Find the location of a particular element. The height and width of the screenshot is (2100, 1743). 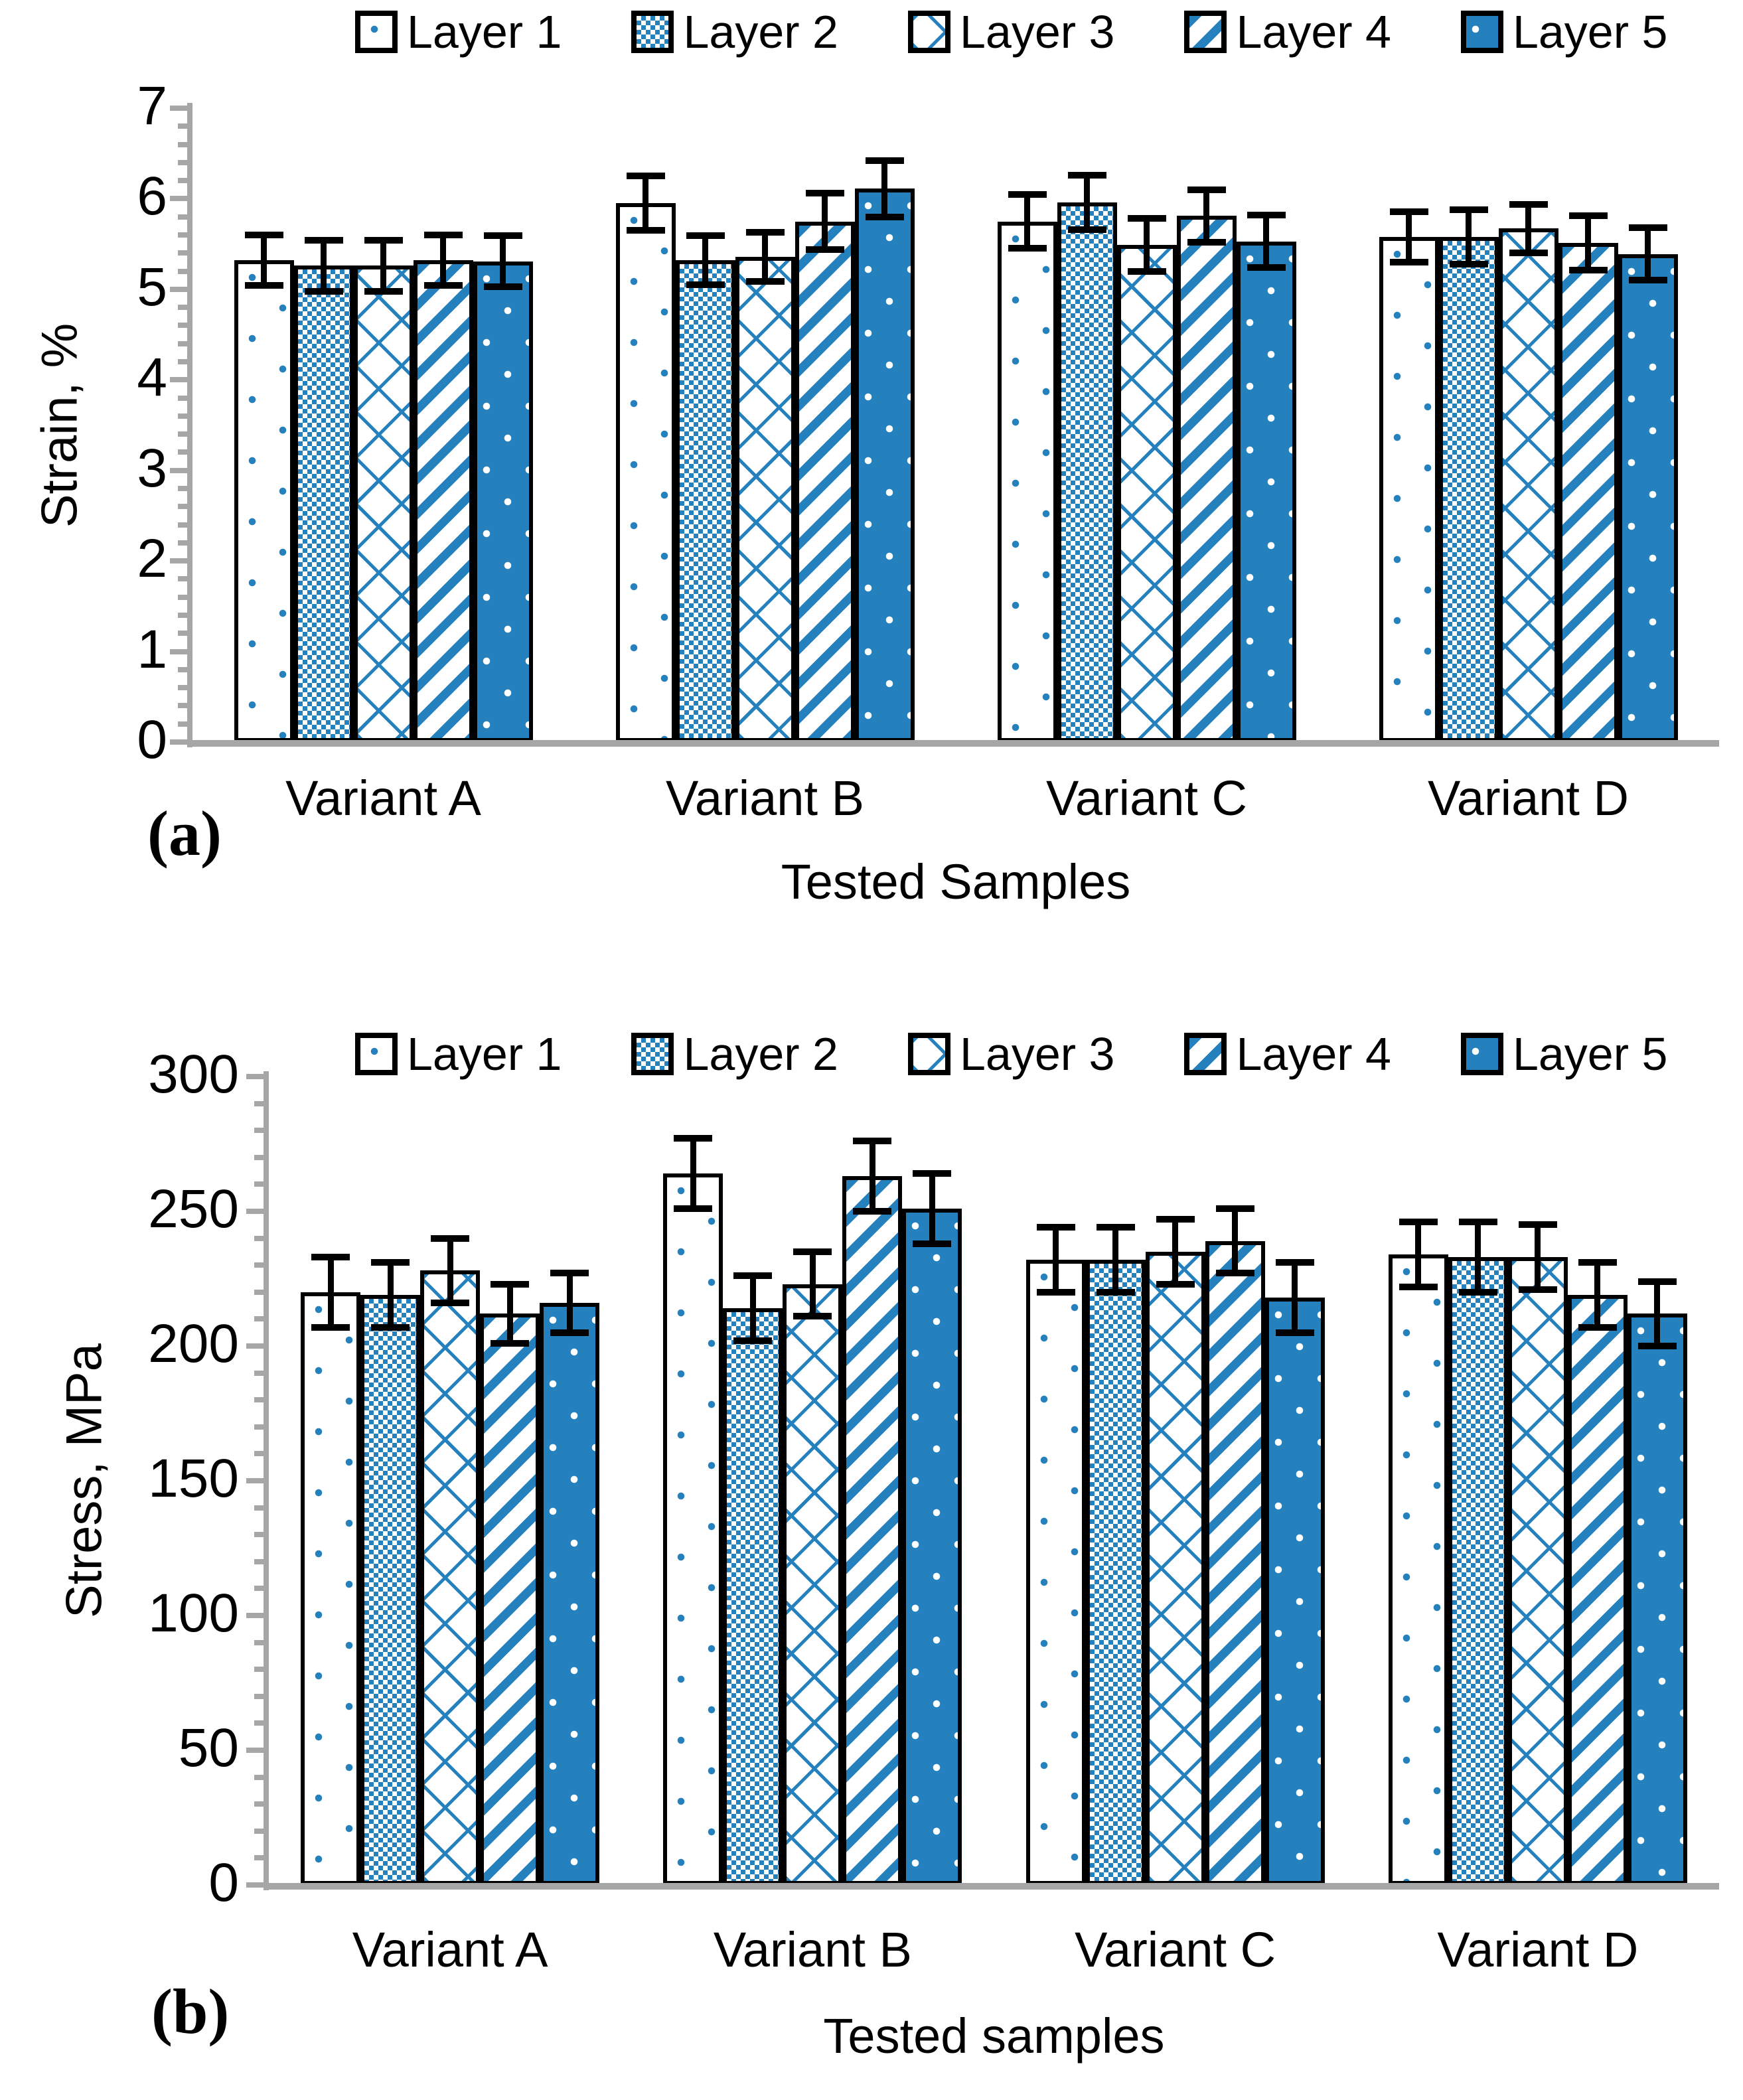

bar-layer-4-variant-d is located at coordinates (1588, 492).